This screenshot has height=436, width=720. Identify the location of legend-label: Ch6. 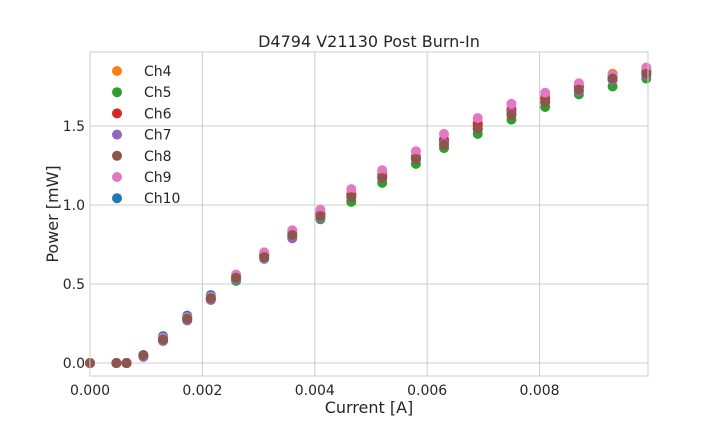
(158, 114).